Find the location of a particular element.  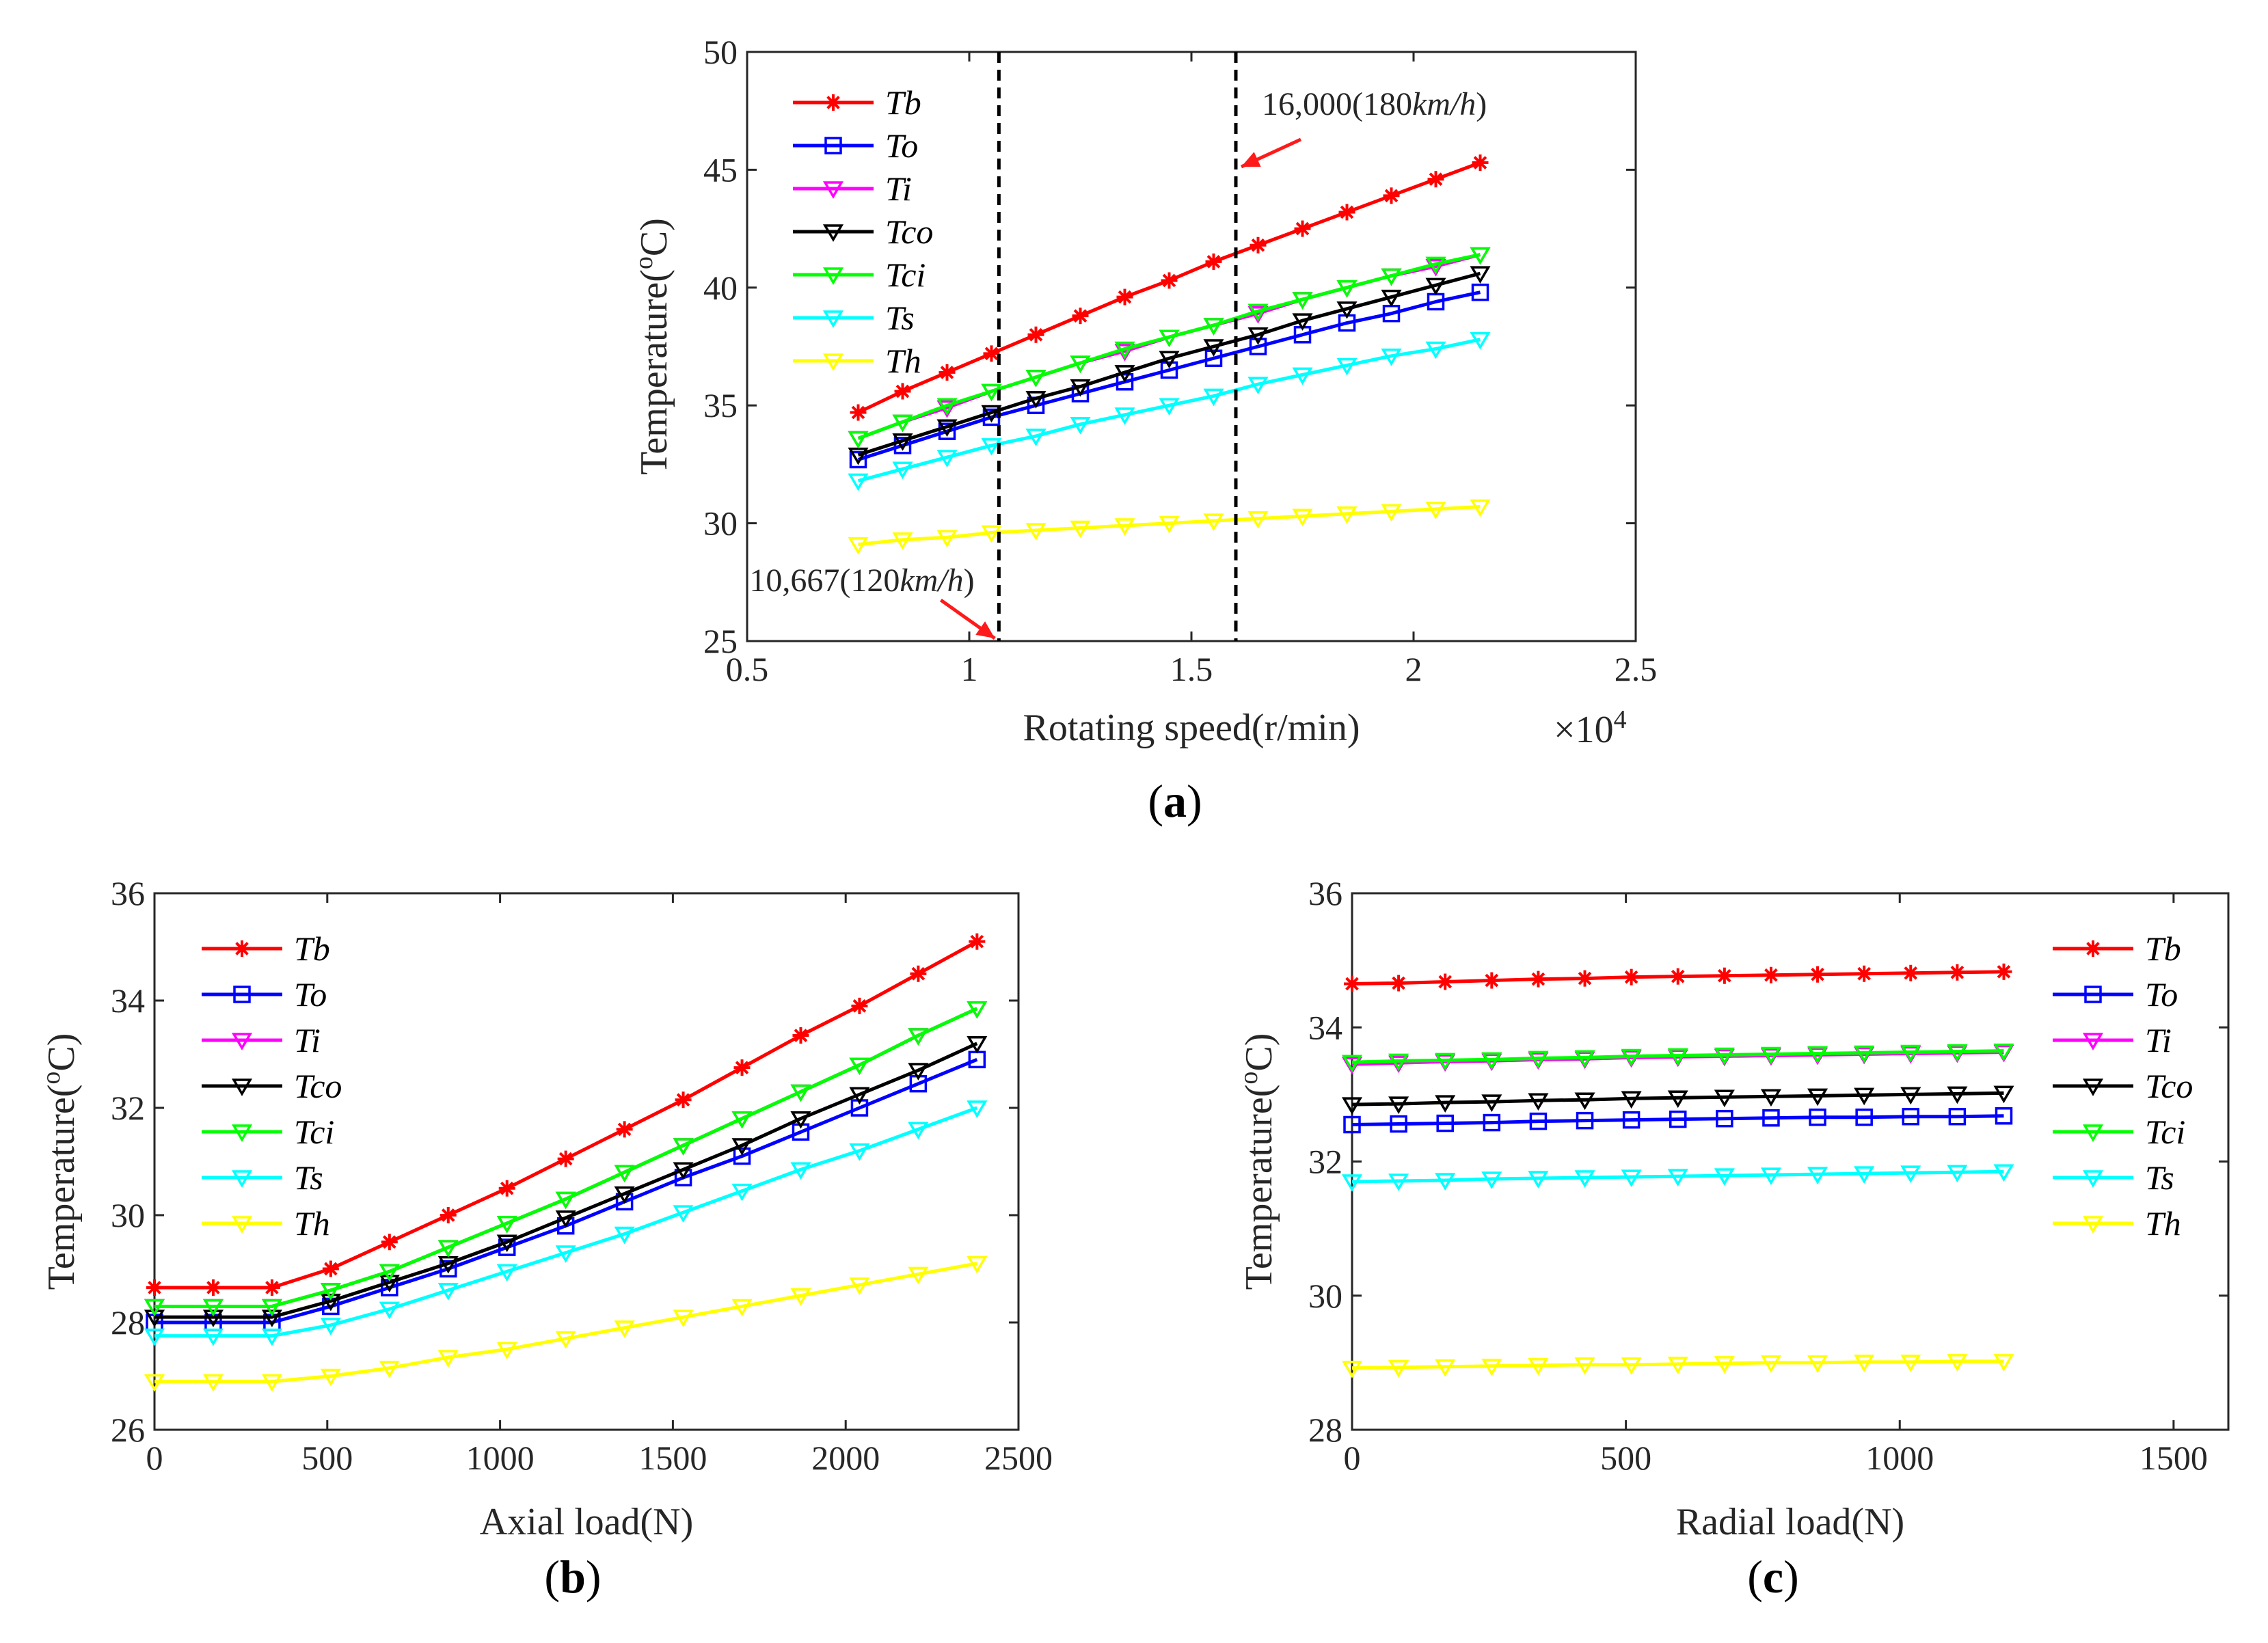

y-tick-label: 25 is located at coordinates (720, 641).